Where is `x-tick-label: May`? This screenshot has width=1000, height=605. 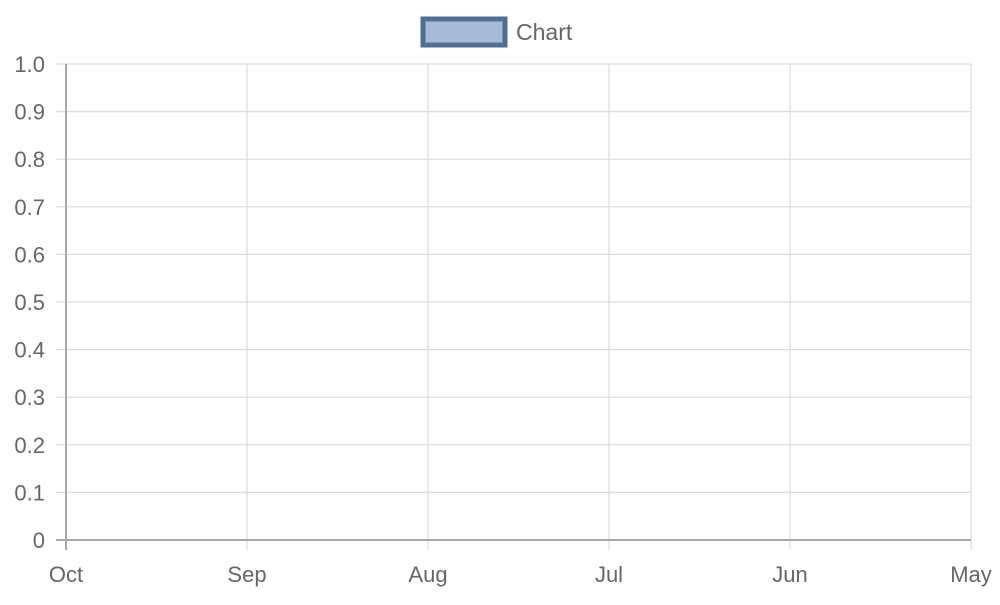 x-tick-label: May is located at coordinates (971, 574).